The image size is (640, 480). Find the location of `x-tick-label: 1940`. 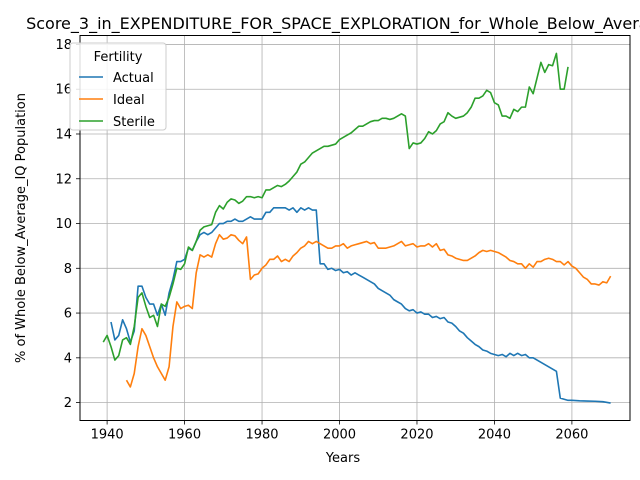

x-tick-label: 1940 is located at coordinates (107, 435).